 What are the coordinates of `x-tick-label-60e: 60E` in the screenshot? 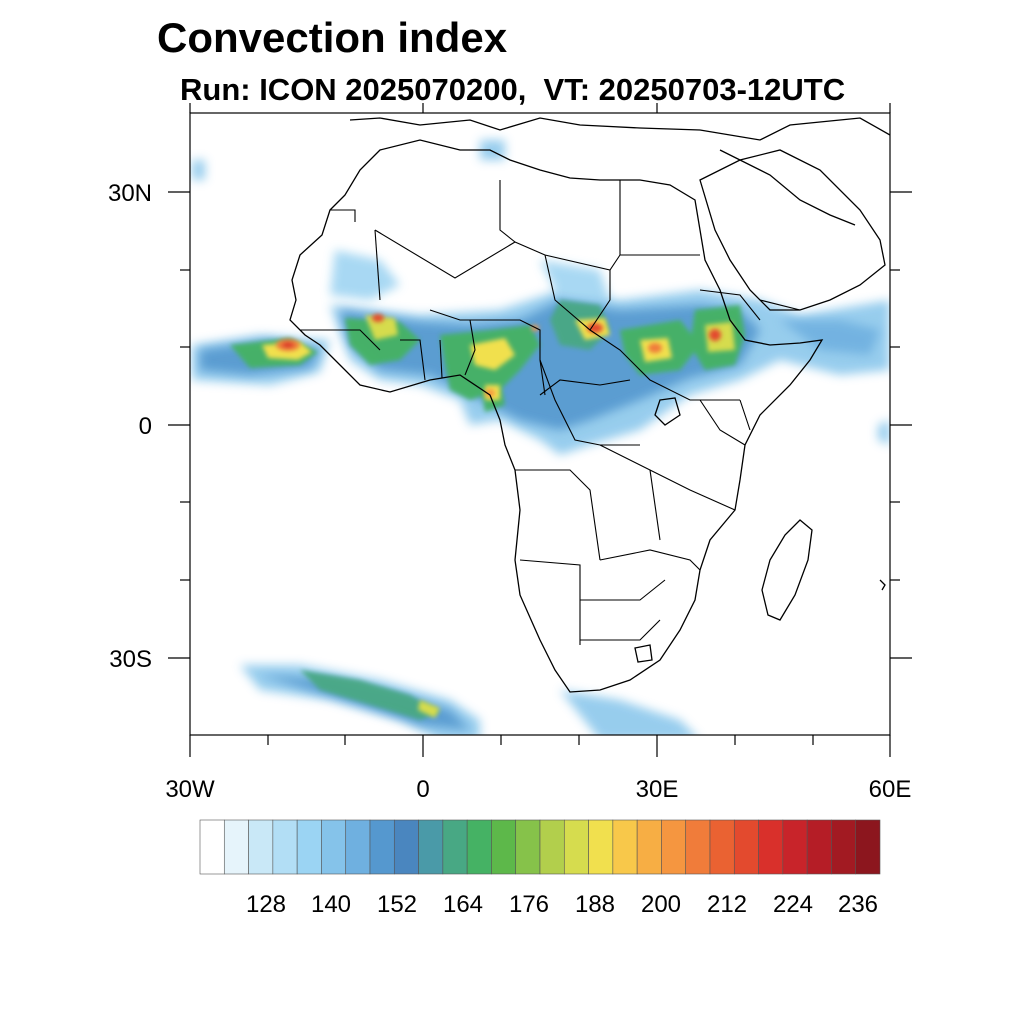 It's located at (890, 789).